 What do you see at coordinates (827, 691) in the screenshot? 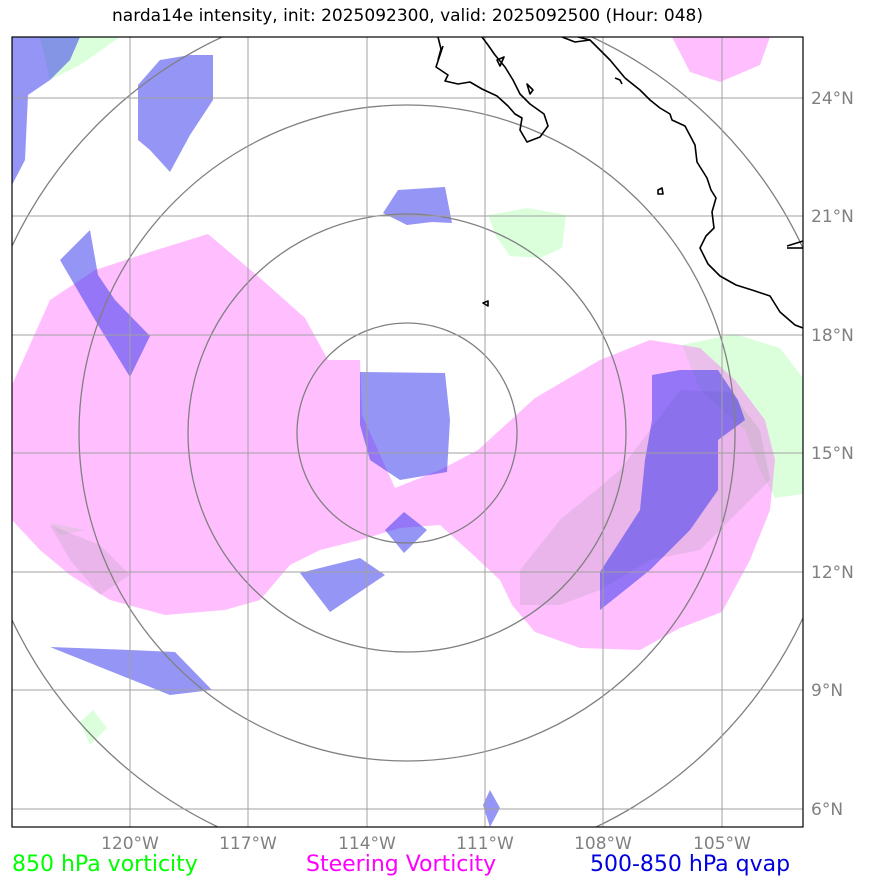
I see `lat-label-9n: 9°N` at bounding box center [827, 691].